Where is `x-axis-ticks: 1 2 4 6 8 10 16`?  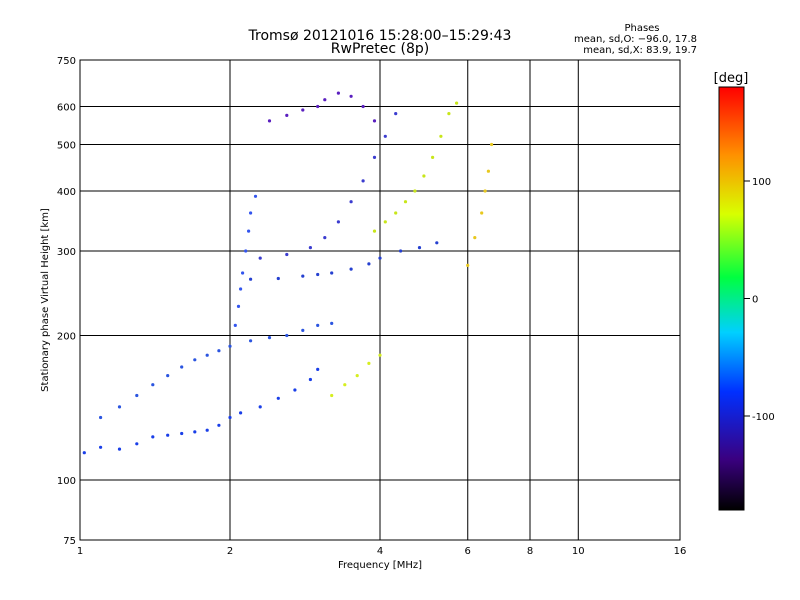
x-axis-ticks: 1 2 4 6 8 10 16 is located at coordinates (382, 551).